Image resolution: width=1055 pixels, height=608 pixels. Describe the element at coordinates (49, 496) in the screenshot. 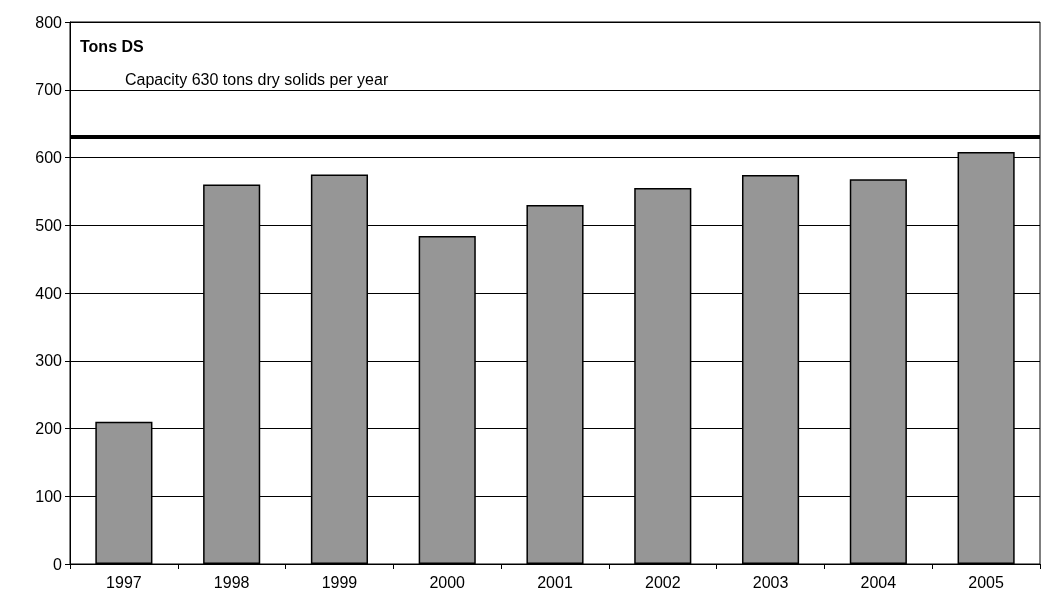

I see `y-tick-label: 100` at that location.